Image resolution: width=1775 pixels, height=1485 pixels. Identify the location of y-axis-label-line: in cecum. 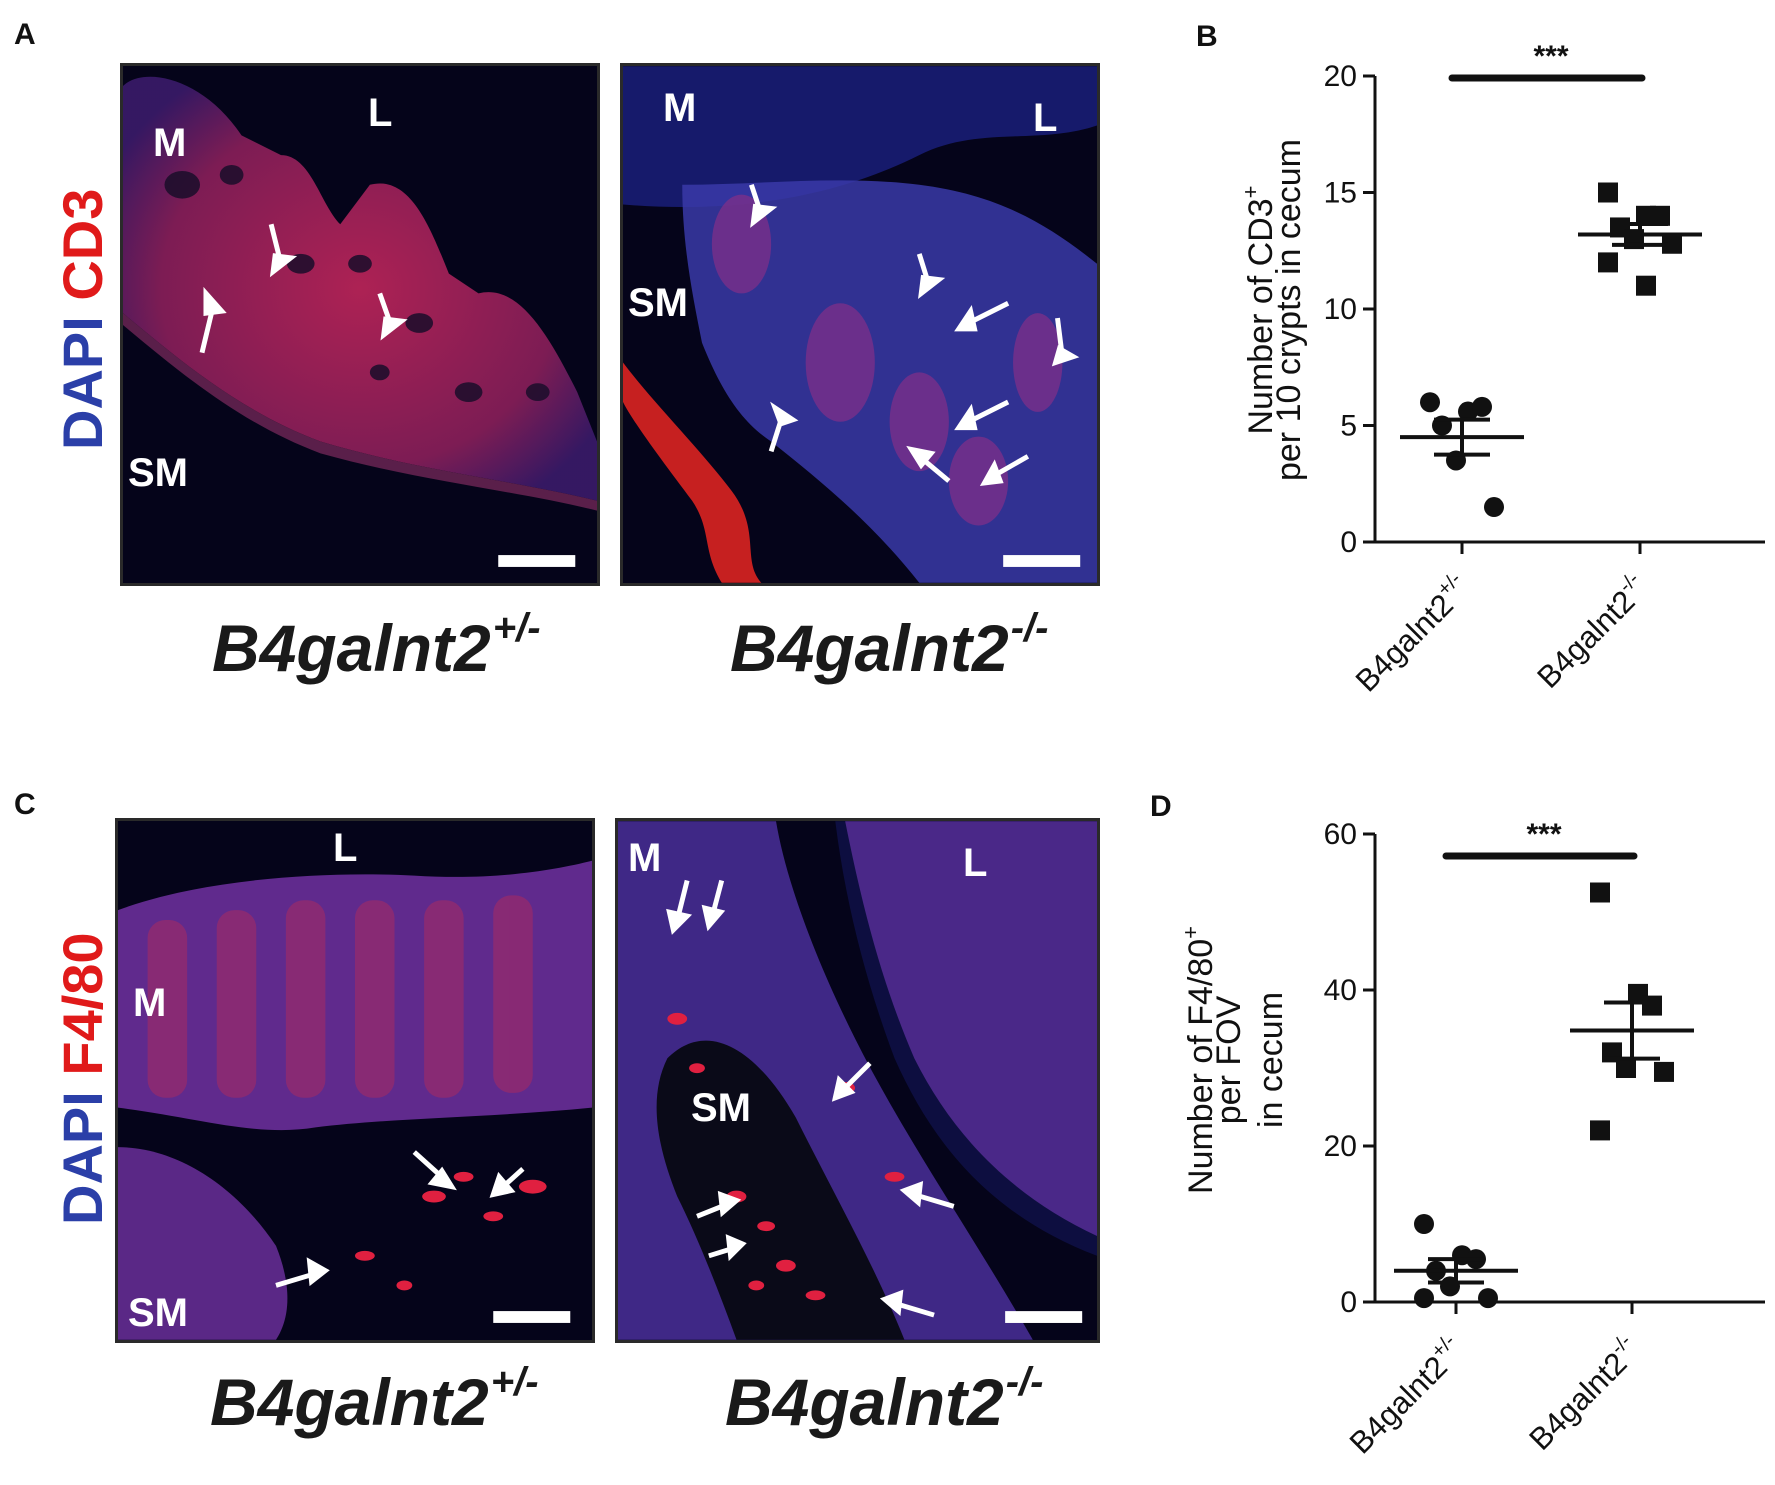
(1271, 1060).